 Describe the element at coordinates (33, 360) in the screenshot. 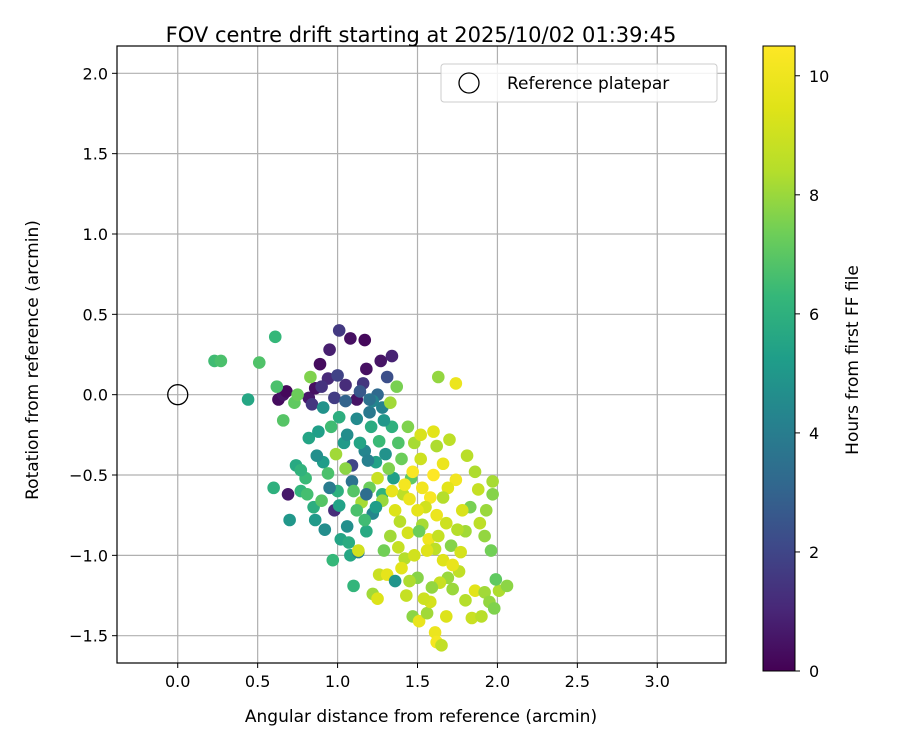

I see `y-axis-label: Rotation from reference (arcmin)` at that location.